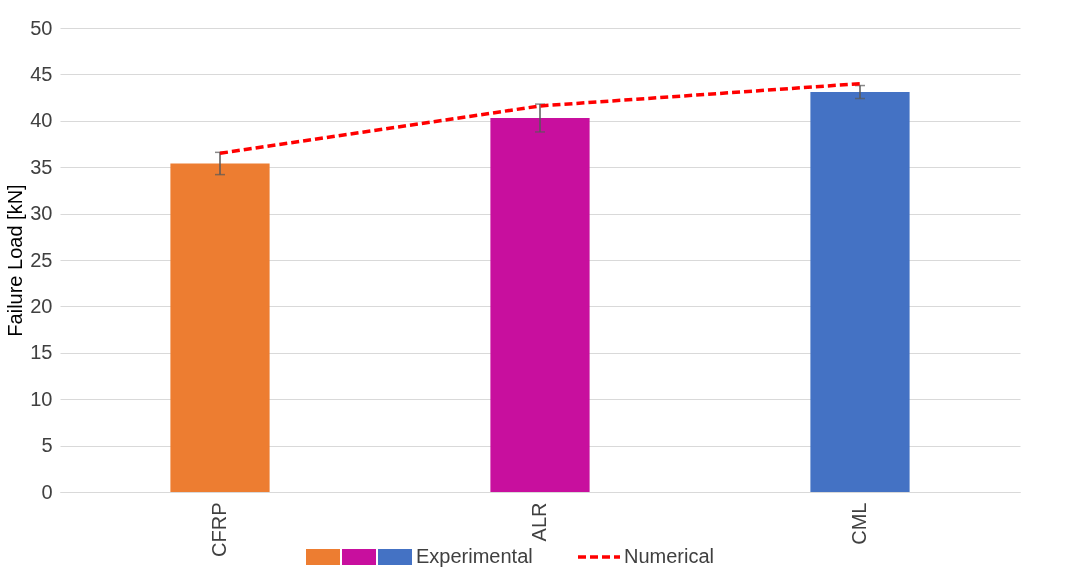 Image resolution: width=1076 pixels, height=570 pixels. Describe the element at coordinates (859, 523) in the screenshot. I see `x-tick-label: CML` at that location.